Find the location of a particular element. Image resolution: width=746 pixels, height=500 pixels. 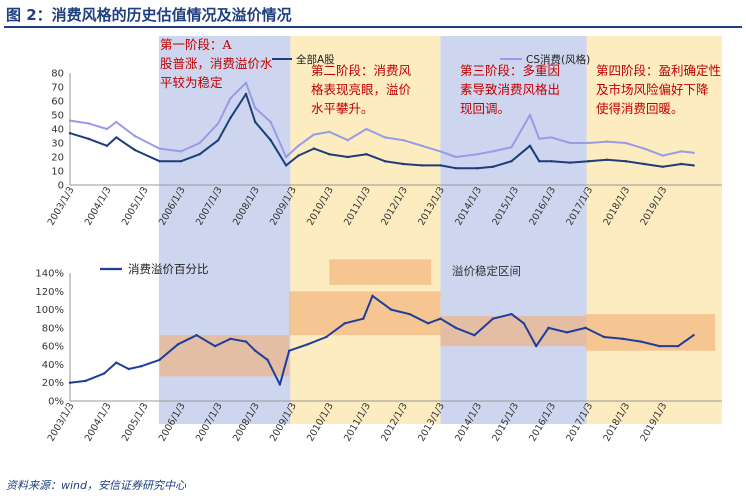

y-tick-label: 30 is located at coordinates (57, 144).